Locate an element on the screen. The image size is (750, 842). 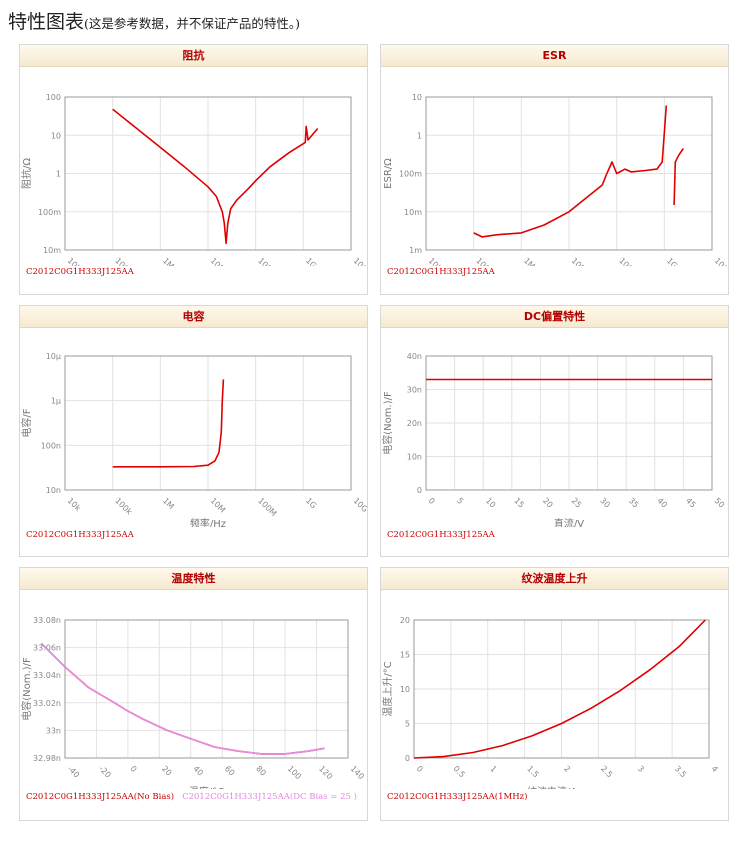
chart-title: 电容 is located at coordinates (193, 317).